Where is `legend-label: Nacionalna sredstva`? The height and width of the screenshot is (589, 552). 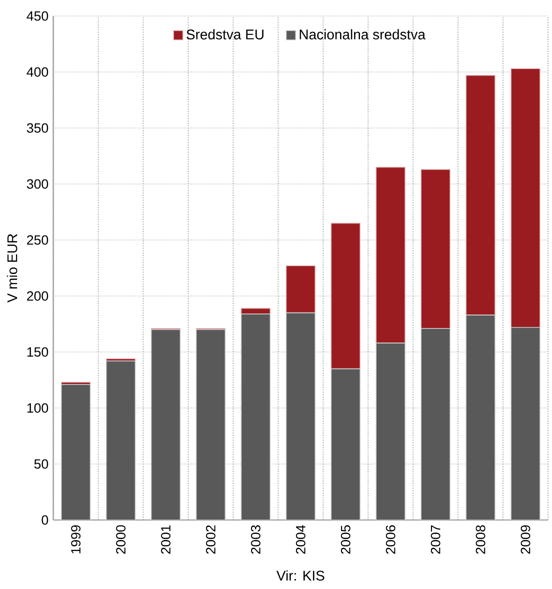 legend-label: Nacionalna sredstva is located at coordinates (363, 34).